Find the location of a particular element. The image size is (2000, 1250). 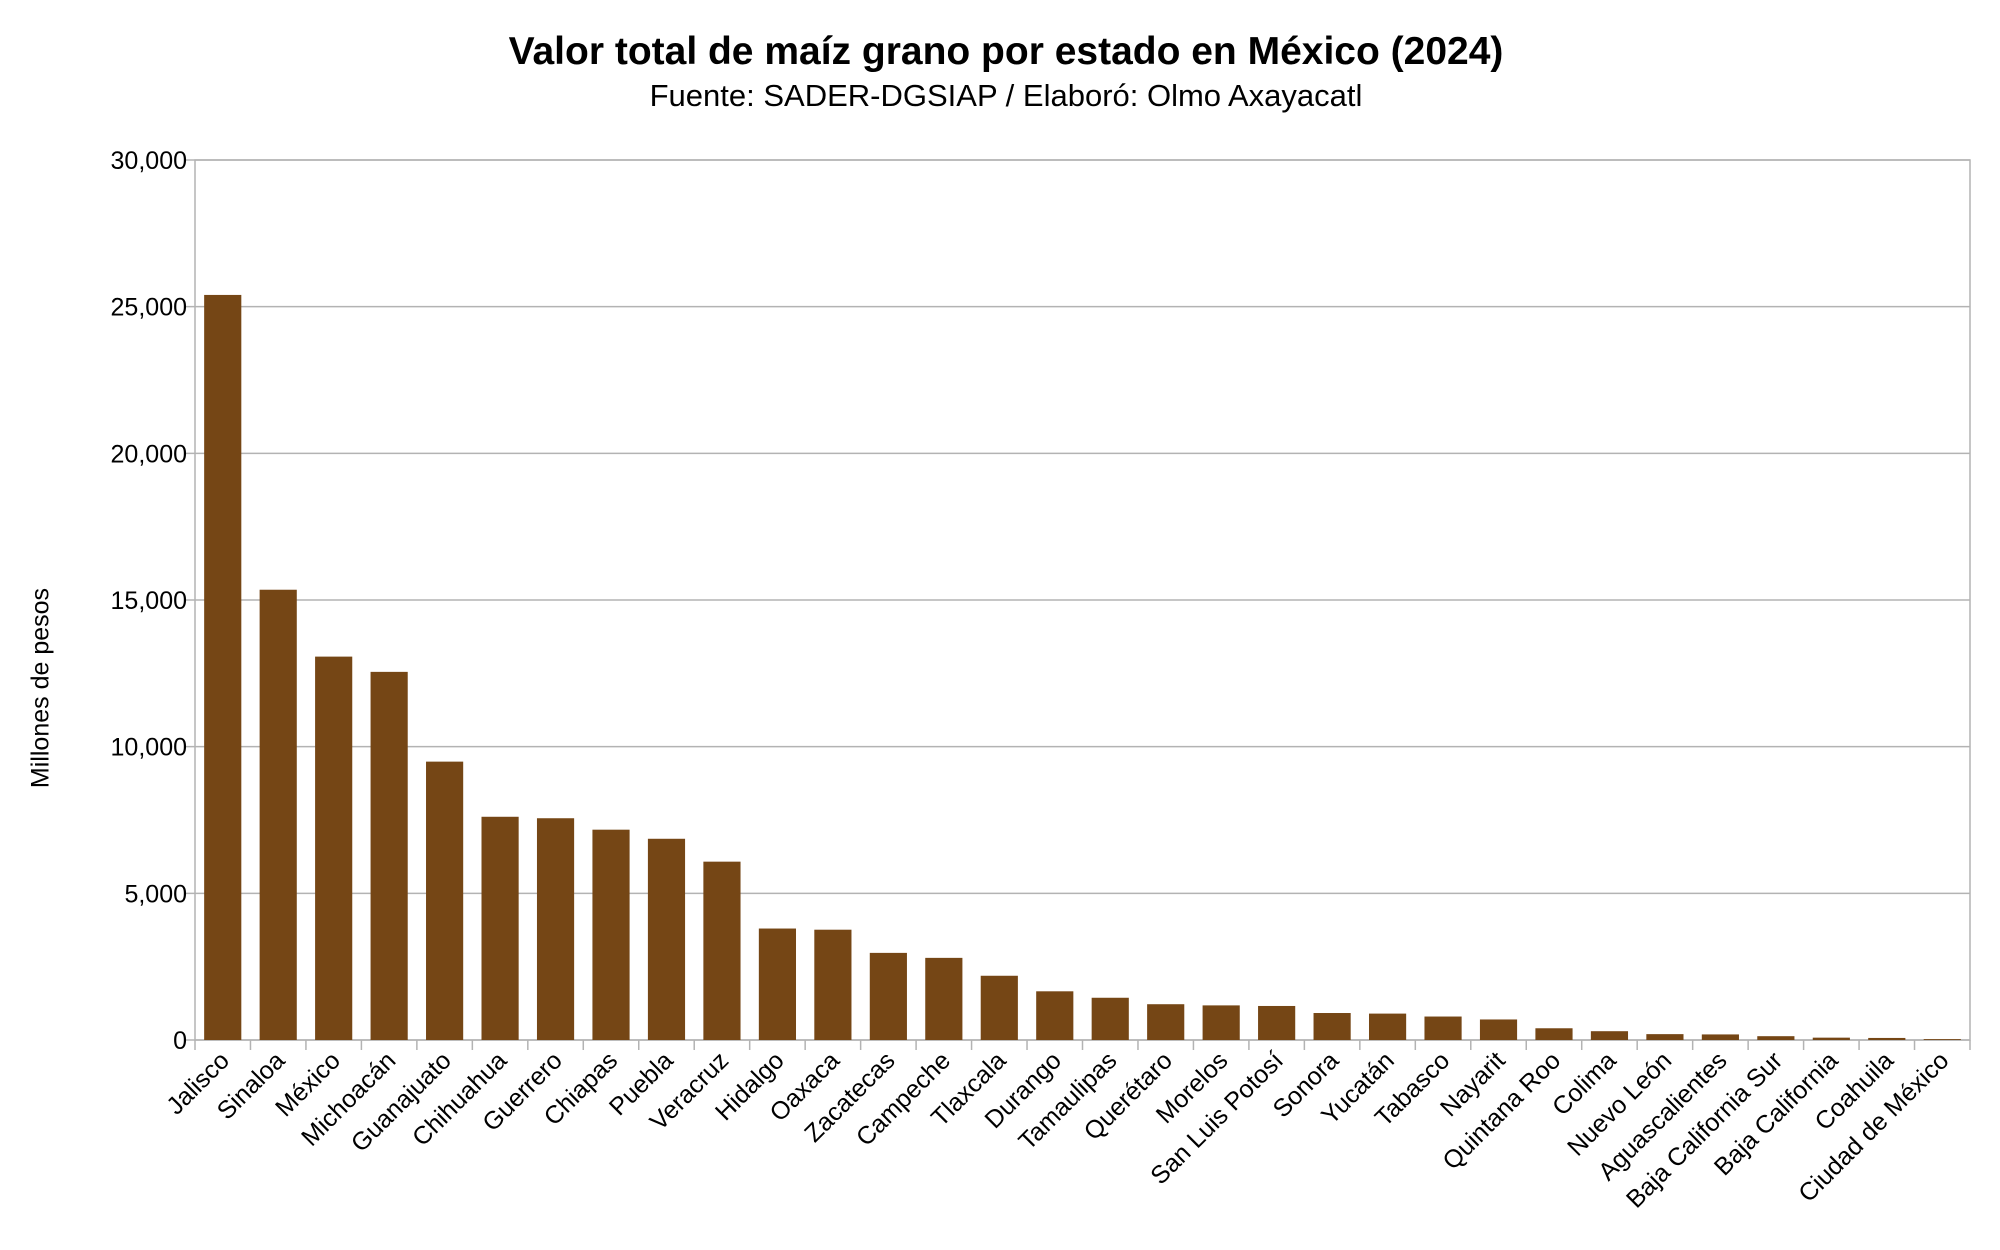

y-tick-label: 0 is located at coordinates (180, 1041).